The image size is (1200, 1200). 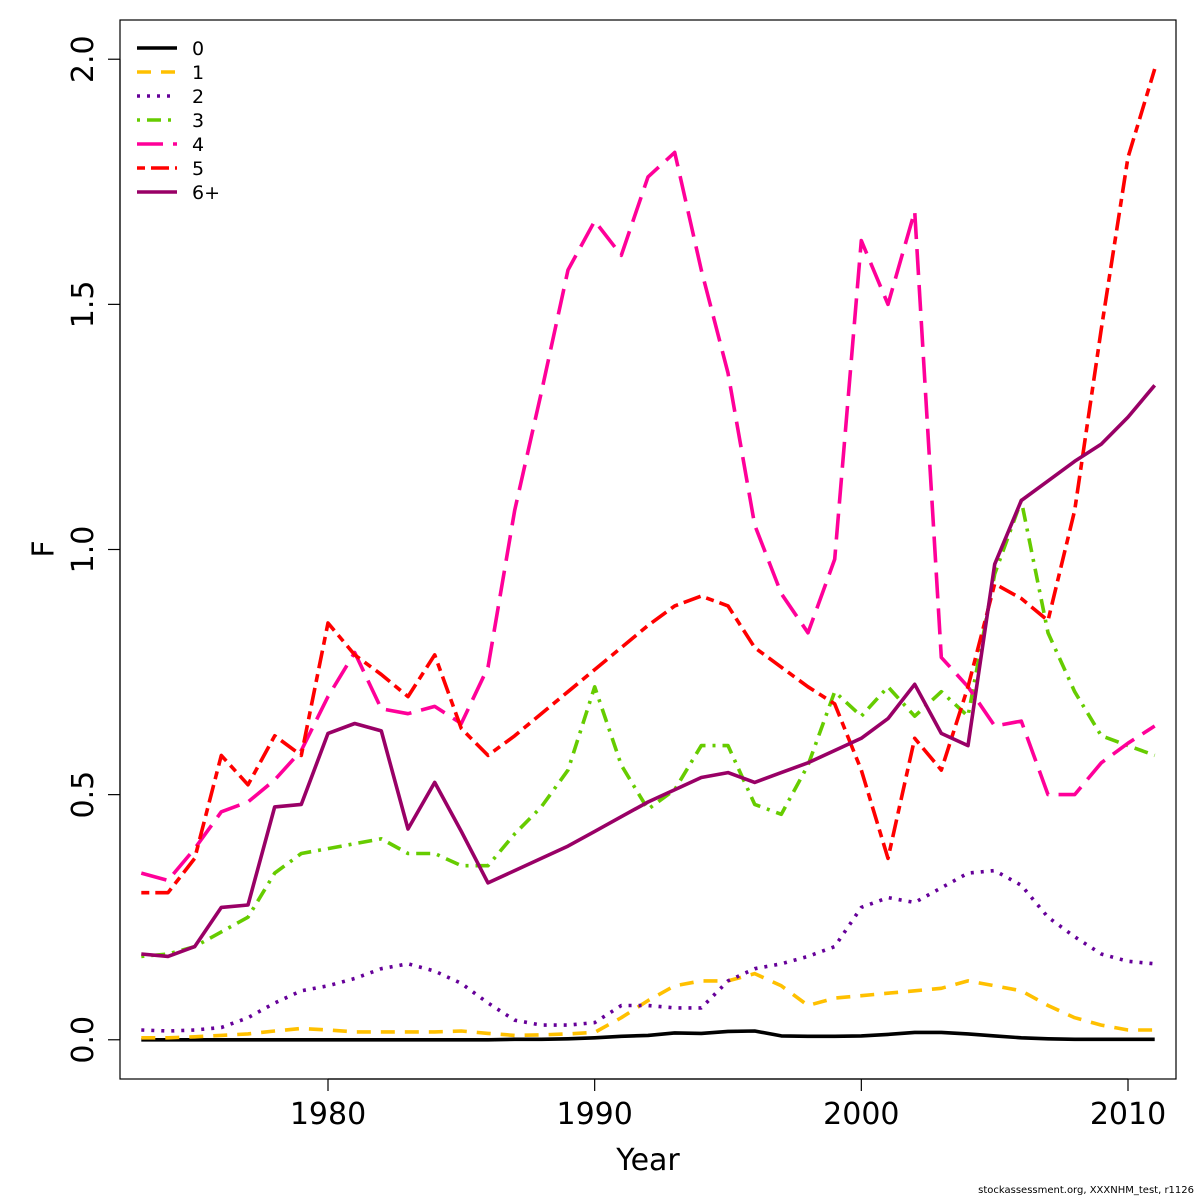 I want to click on y-axis-title: F, so click(x=44, y=548).